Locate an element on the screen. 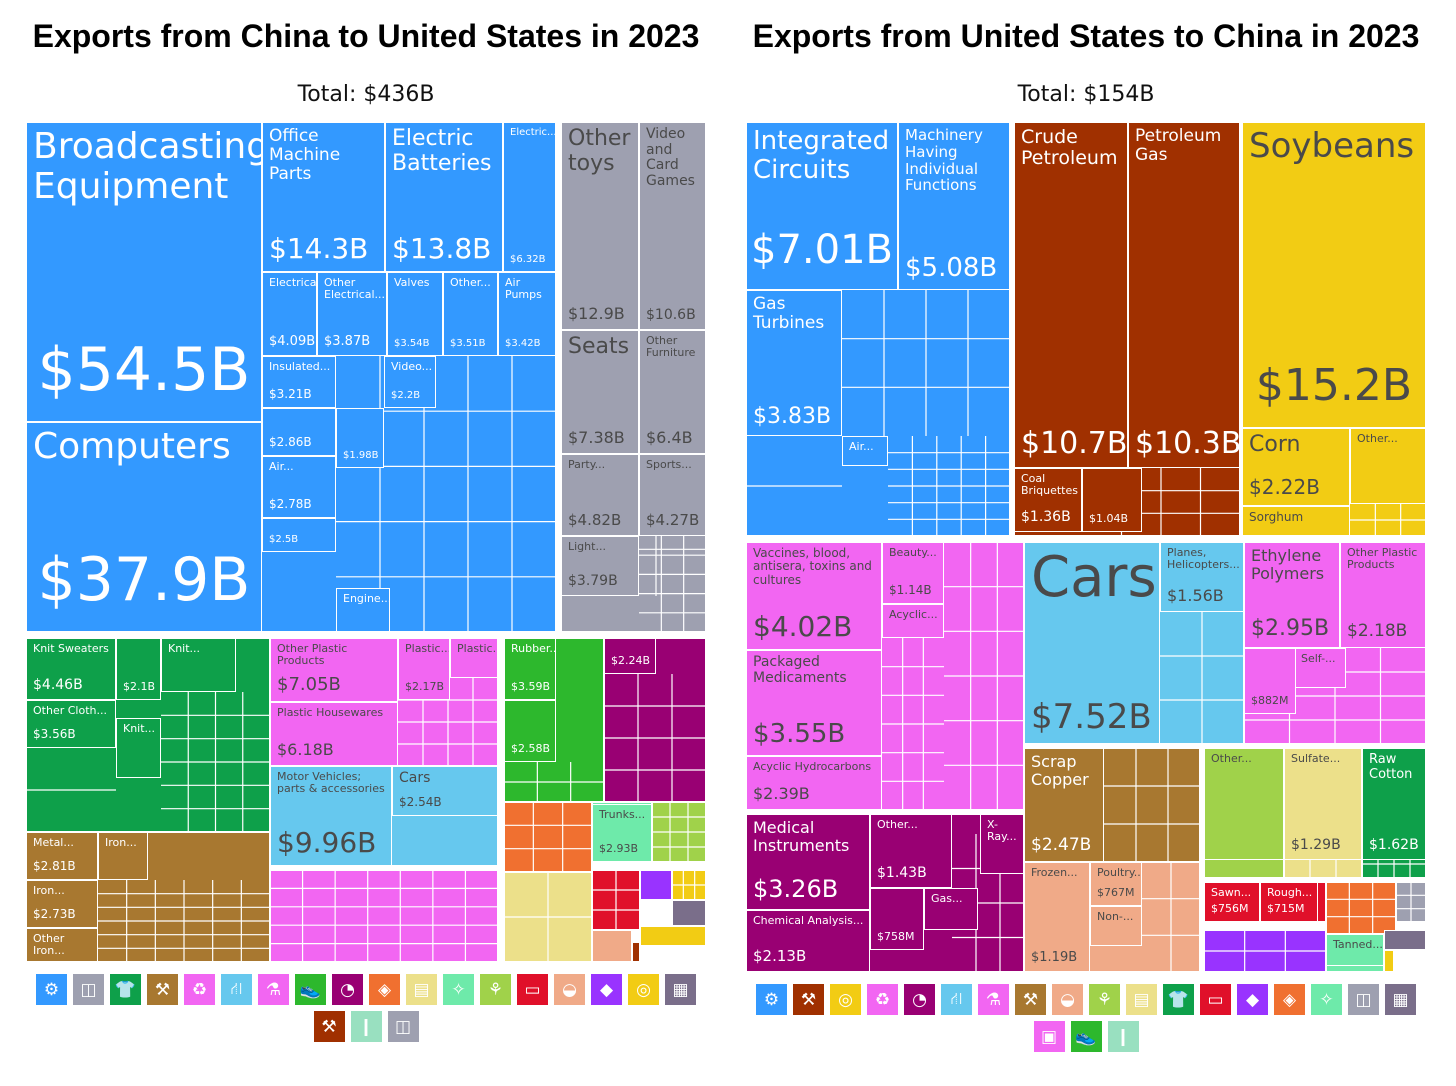 The width and height of the screenshot is (1456, 1086). treemap-tile: $2.1B is located at coordinates (138, 669).